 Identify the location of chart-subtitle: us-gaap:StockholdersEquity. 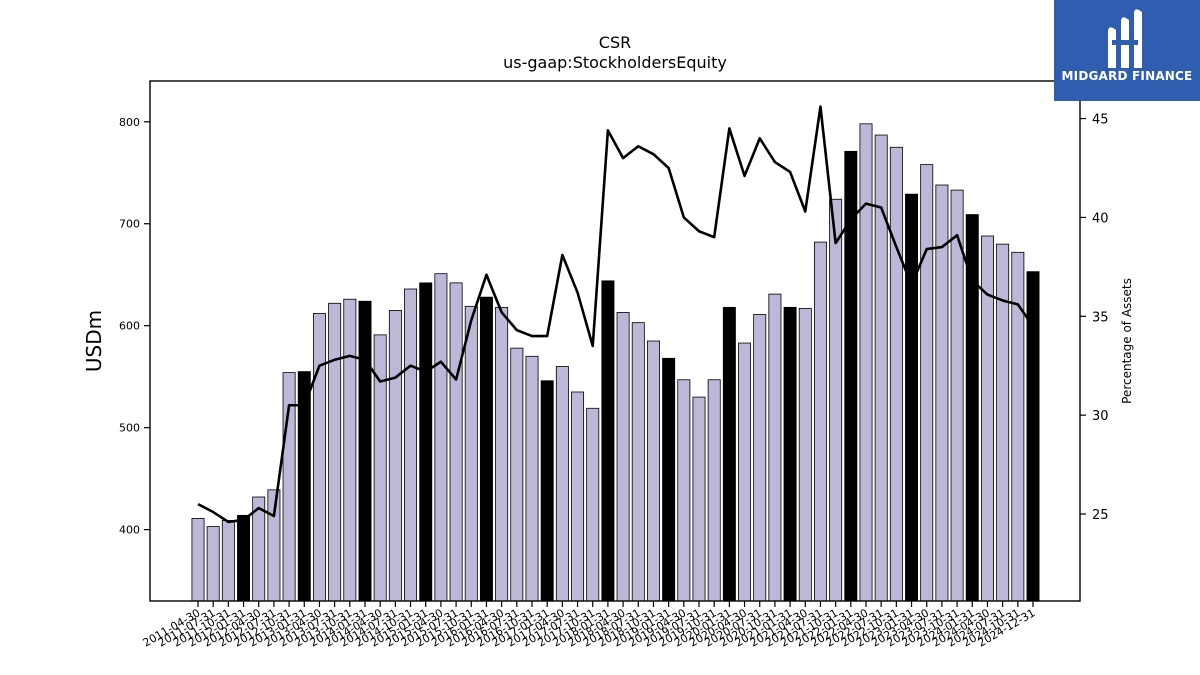
(615, 62).